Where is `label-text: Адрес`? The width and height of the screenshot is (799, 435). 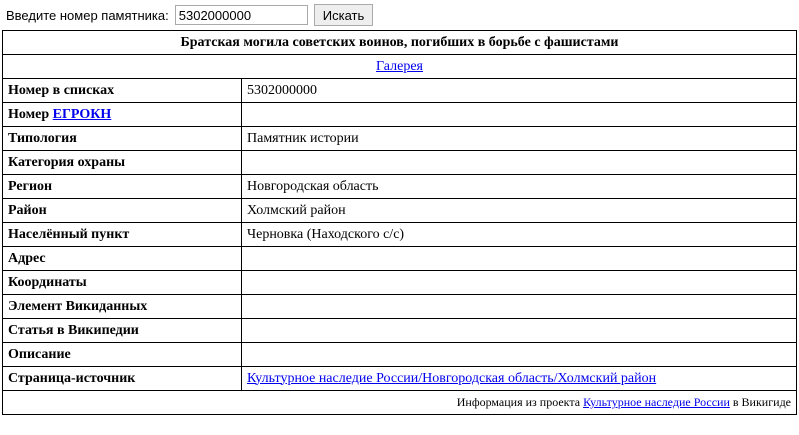 label-text: Адрес is located at coordinates (27, 258).